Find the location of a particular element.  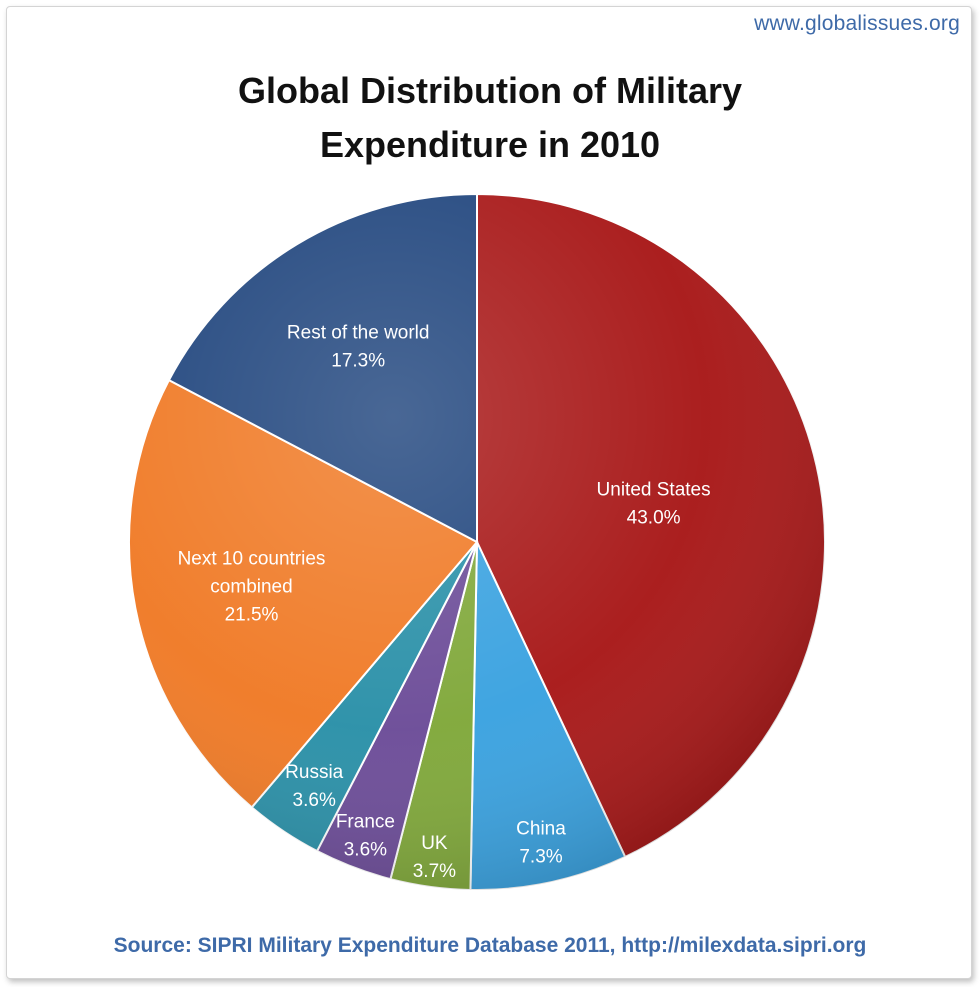

site-url: www.globalissues.org is located at coordinates (857, 23).